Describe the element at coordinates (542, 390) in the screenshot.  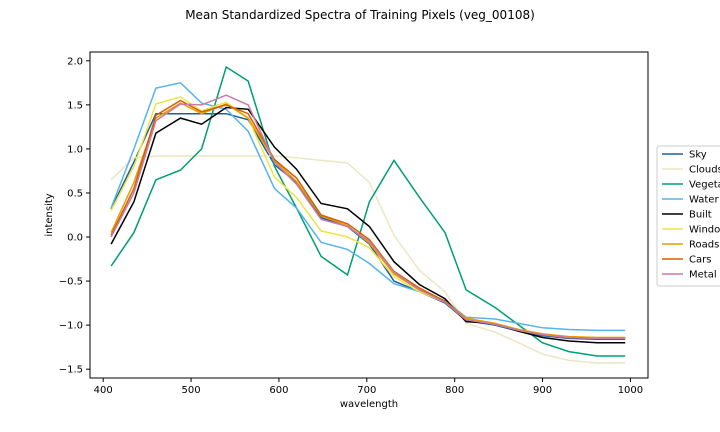
I see `x-tick-label: 900` at that location.